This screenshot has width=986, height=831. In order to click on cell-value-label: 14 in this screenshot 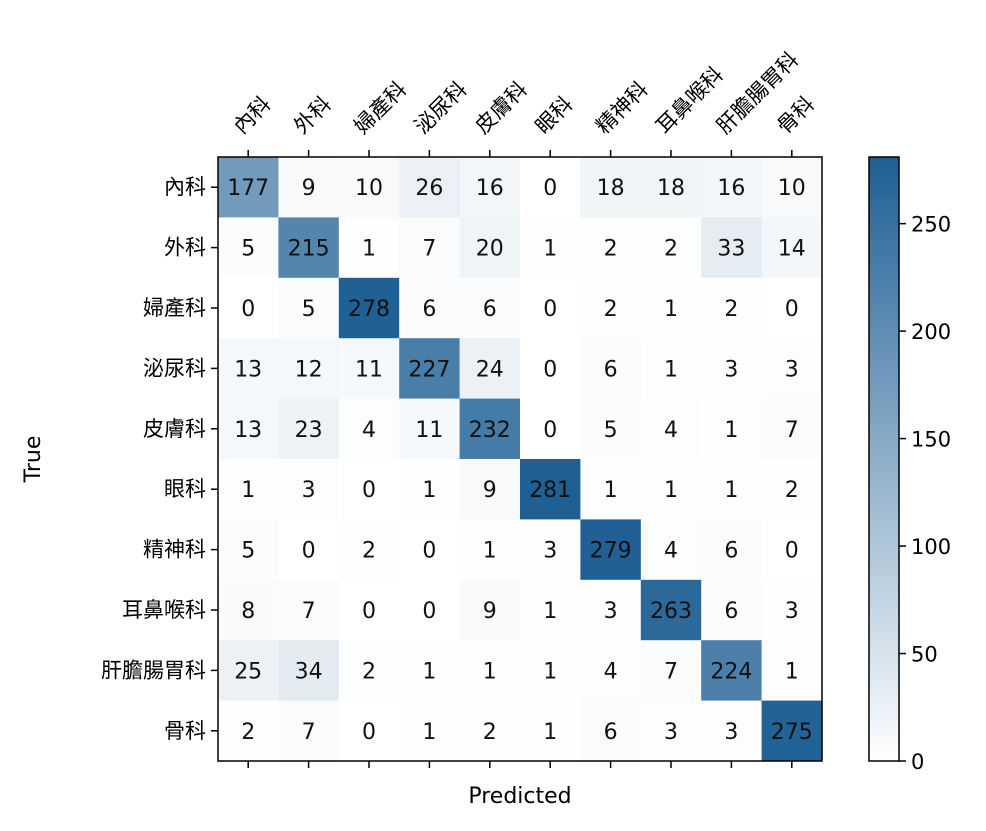, I will do `click(792, 249)`.